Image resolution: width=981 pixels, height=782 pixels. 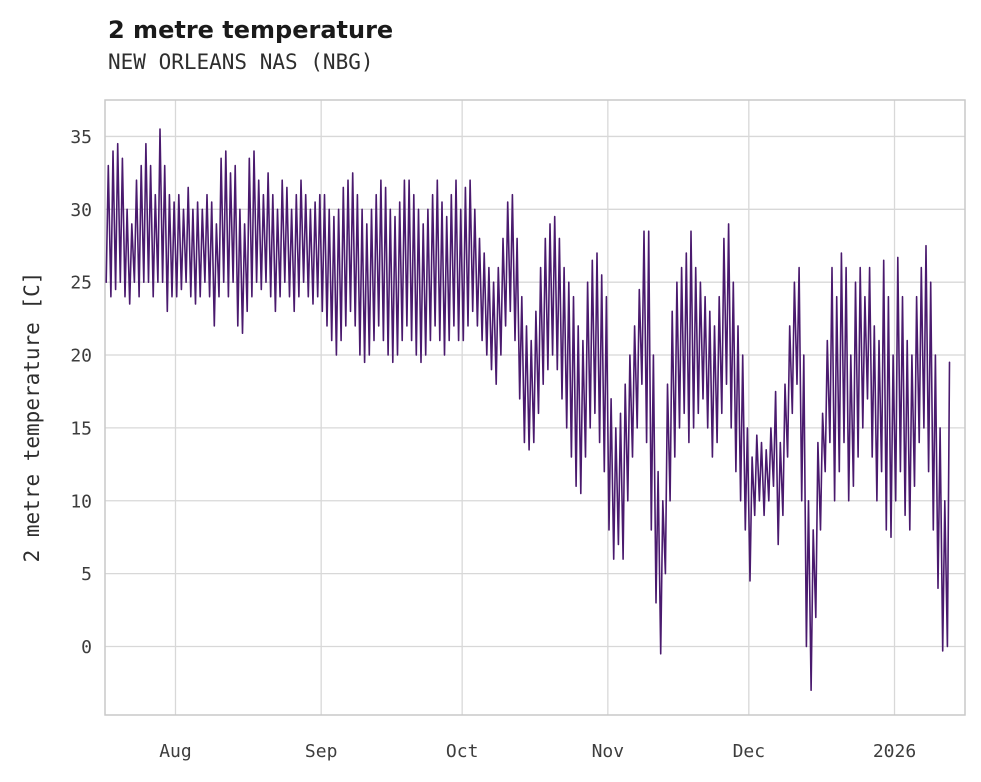 I want to click on x-tick-label: Sep, so click(x=321, y=751).